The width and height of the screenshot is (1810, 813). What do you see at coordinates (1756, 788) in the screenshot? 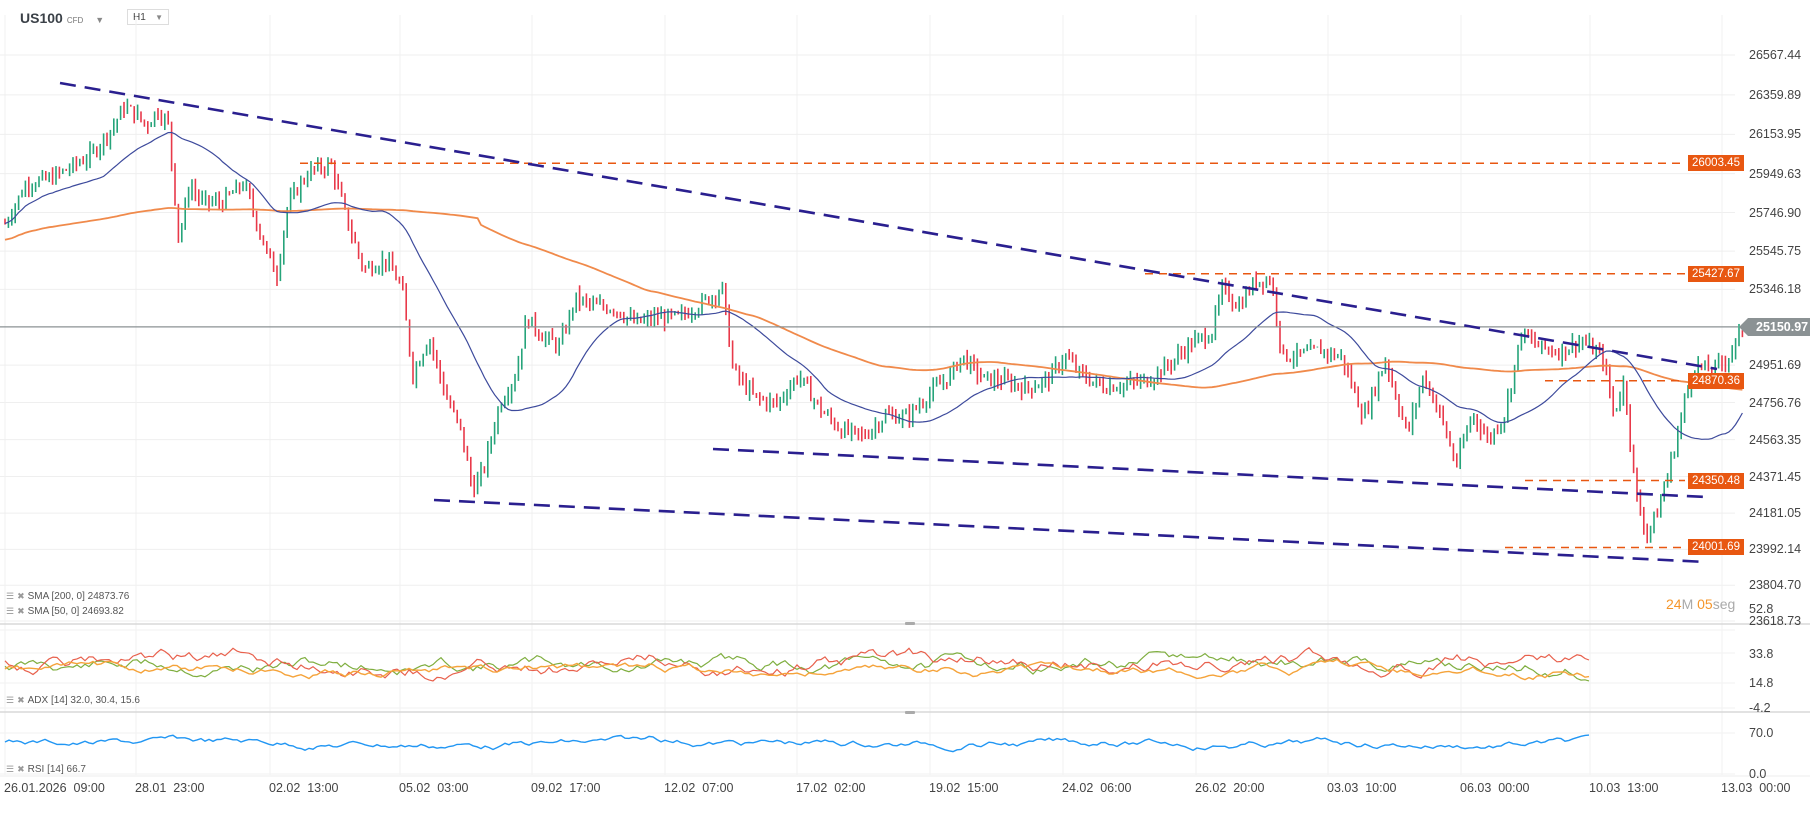
I see `time-axis-label: 13.03 00:00` at bounding box center [1756, 788].